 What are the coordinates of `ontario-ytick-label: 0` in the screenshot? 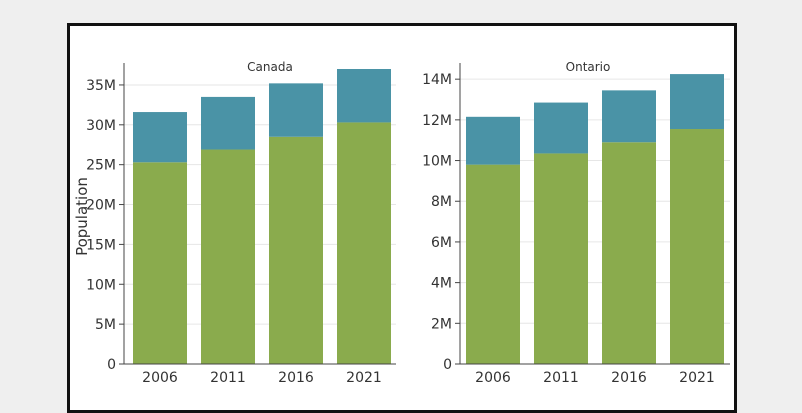 It's located at (447, 365).